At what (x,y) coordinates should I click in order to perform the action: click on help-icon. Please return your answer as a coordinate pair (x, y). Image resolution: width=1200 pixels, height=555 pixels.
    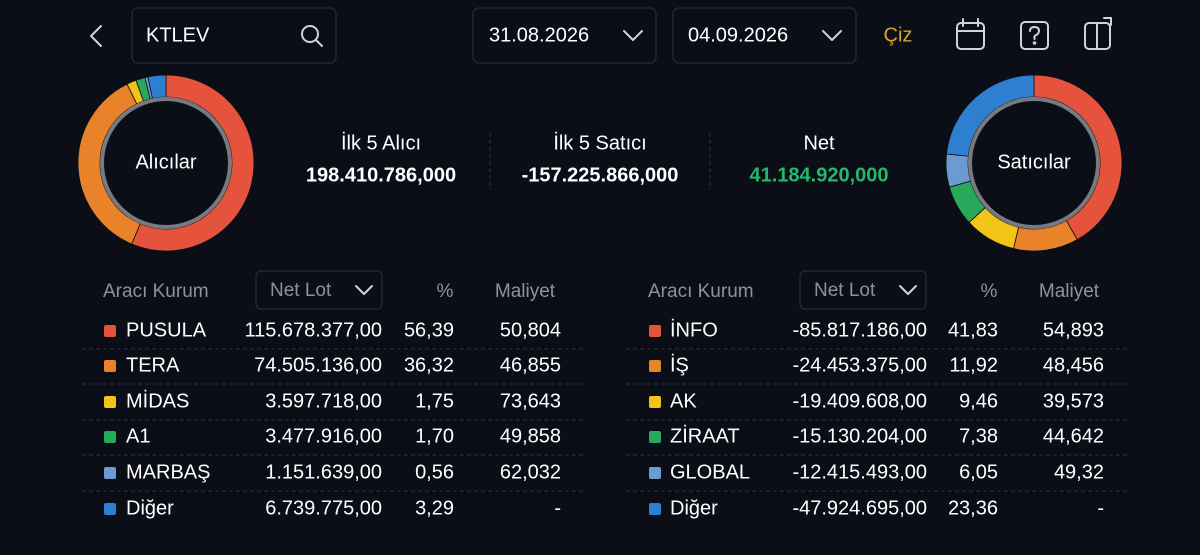
    Looking at the image, I should click on (1034, 35).